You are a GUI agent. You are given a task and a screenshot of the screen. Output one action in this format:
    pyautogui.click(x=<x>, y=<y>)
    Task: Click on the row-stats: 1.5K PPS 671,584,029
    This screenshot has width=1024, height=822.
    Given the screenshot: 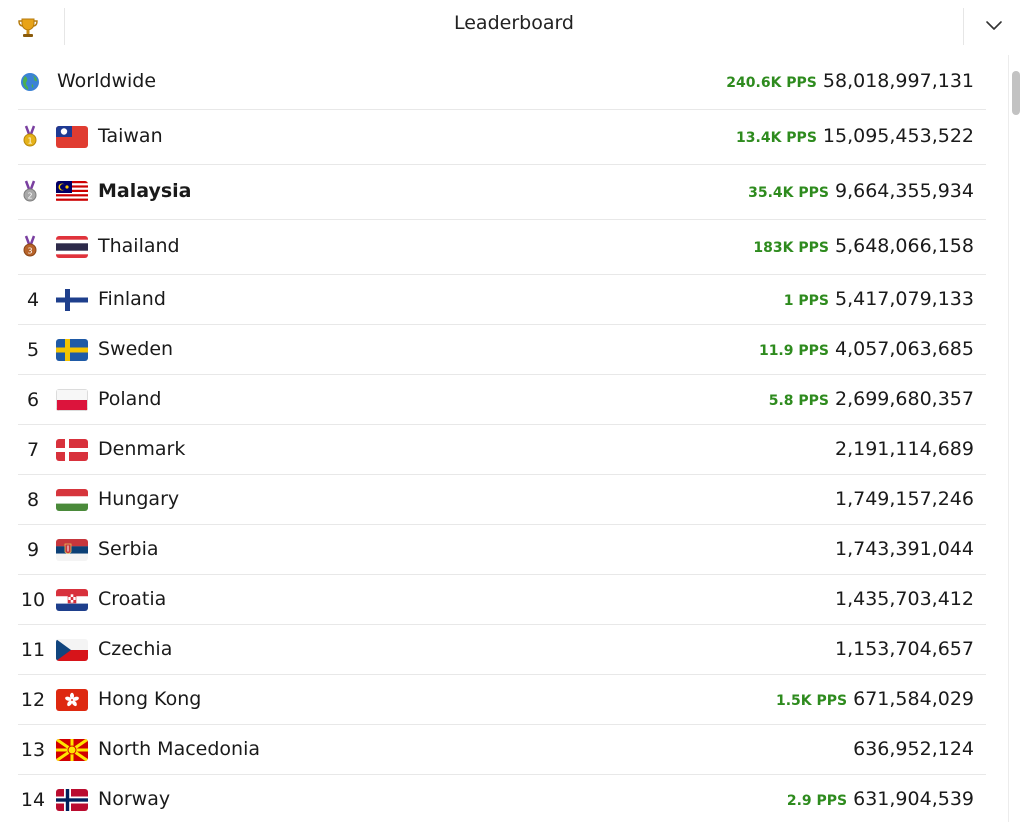 What is the action you would take?
    pyautogui.click(x=875, y=699)
    